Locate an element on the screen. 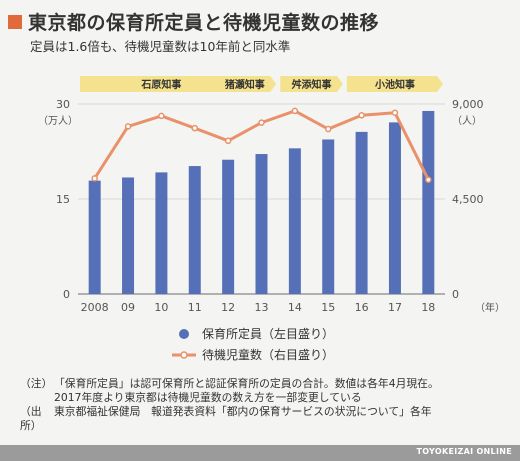  title-bar: 東京都の保育所定員と待機児童数の推移 is located at coordinates (193, 21).